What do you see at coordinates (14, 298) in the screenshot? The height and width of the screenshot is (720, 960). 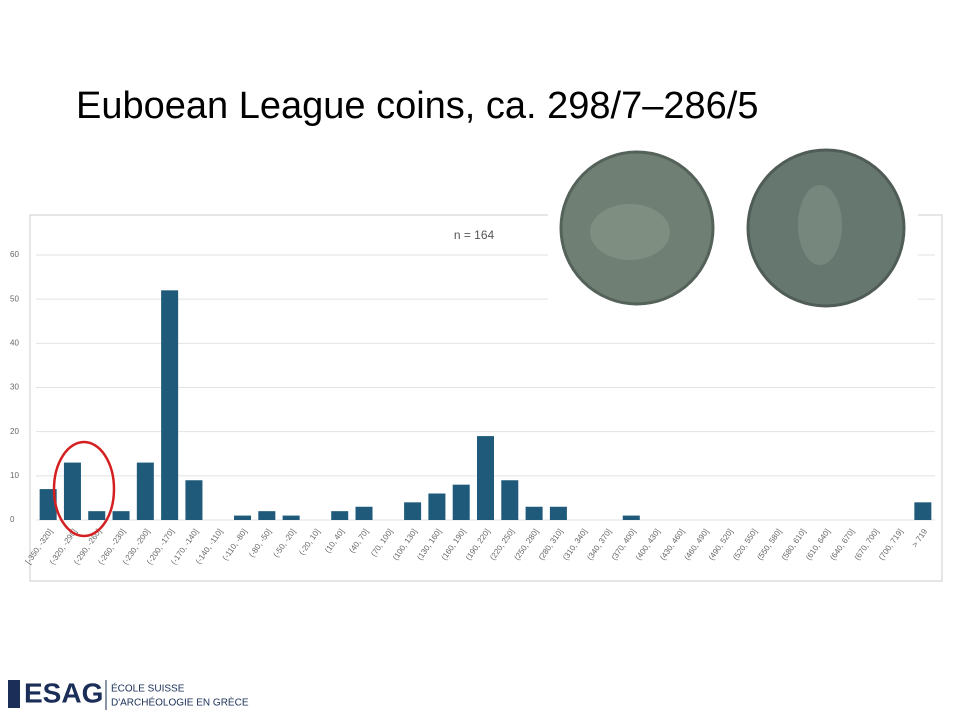 I see `y-tick-label: 50` at bounding box center [14, 298].